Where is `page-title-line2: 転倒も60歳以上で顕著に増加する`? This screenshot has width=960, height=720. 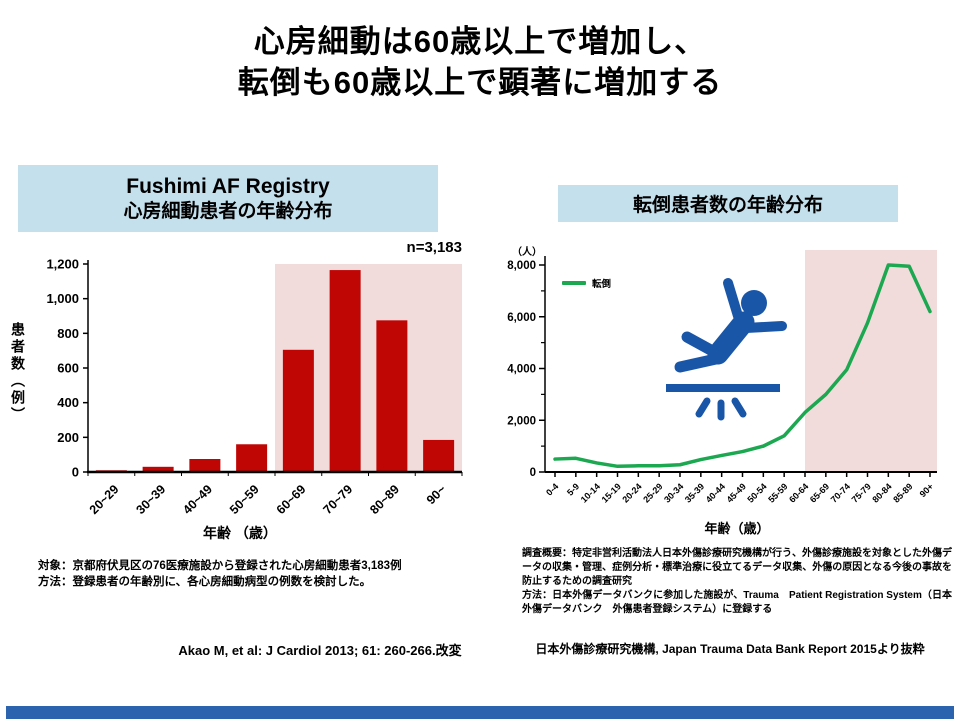 page-title-line2: 転倒も60歳以上で顕著に増加する is located at coordinates (480, 82).